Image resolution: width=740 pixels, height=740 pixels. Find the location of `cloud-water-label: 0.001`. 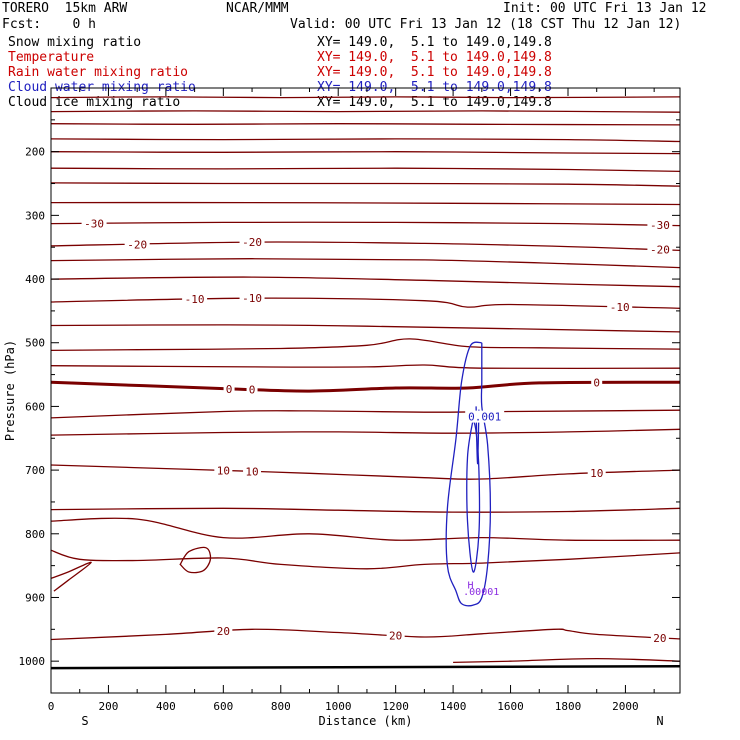

cloud-water-label: 0.001 is located at coordinates (484, 417).